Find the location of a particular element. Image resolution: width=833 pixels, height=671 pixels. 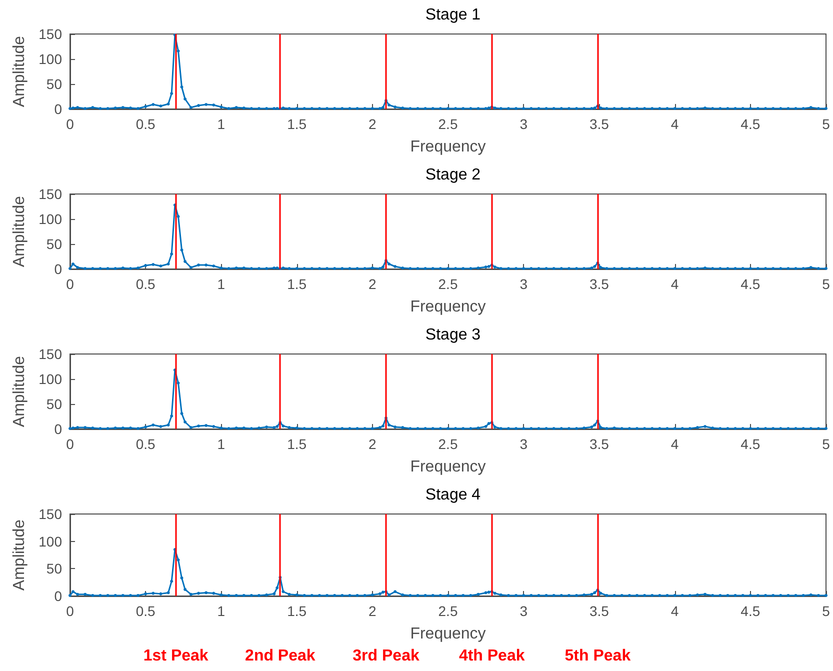

chart-title: Stage 1 is located at coordinates (453, 15).